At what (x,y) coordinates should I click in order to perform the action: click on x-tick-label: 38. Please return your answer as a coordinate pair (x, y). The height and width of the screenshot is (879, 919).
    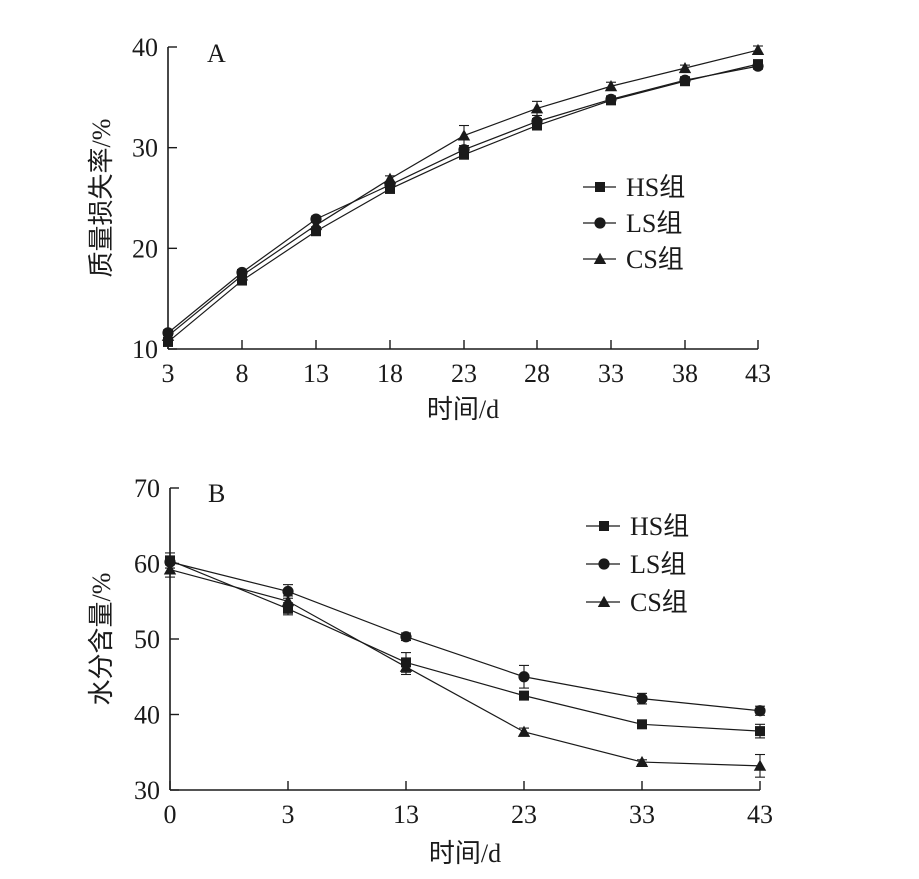
    Looking at the image, I should click on (685, 373).